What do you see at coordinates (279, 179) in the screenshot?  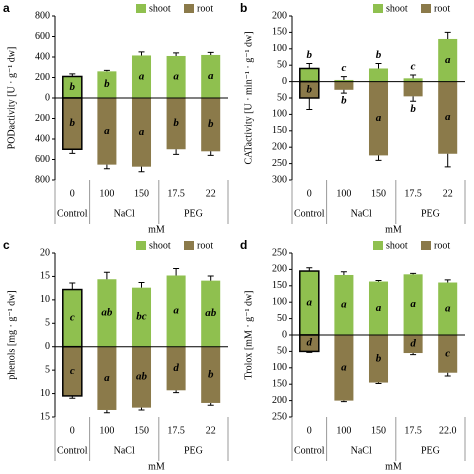 I see `y-tick-label: 300` at bounding box center [279, 179].